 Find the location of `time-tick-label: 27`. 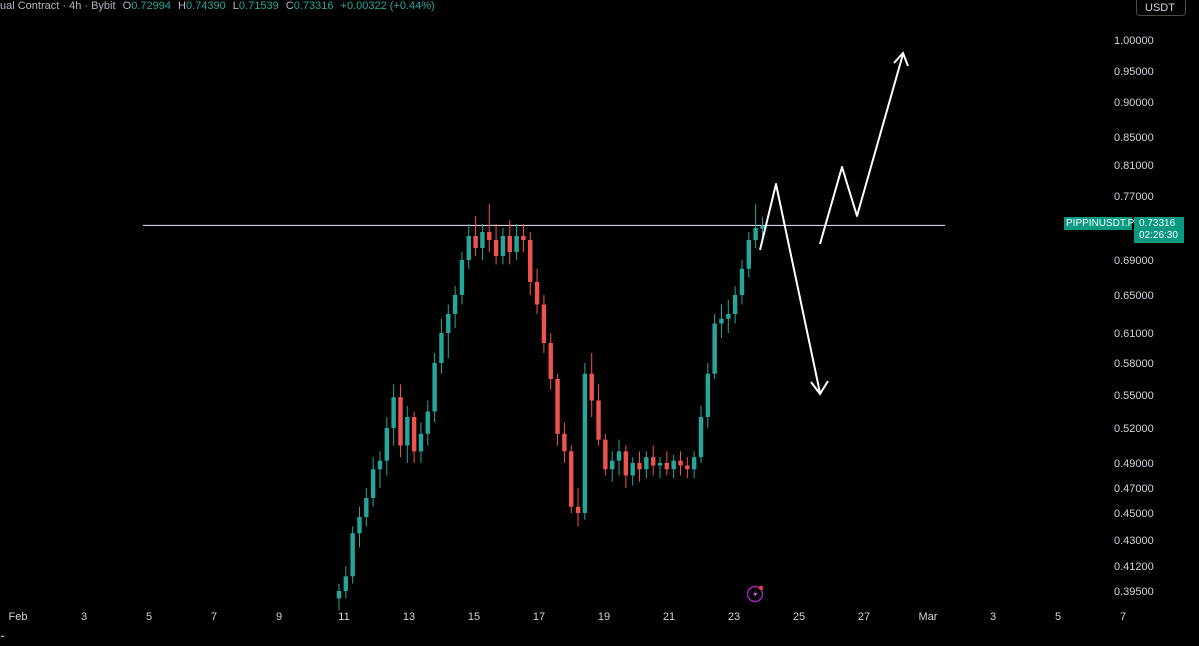

time-tick-label: 27 is located at coordinates (864, 617).